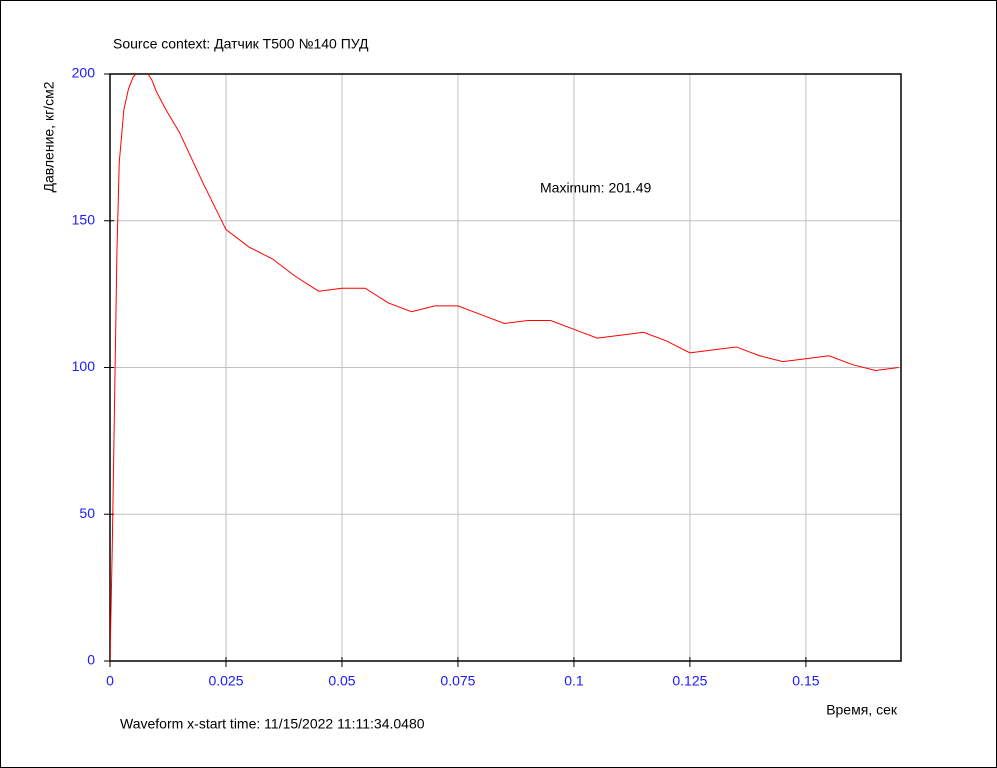 The image size is (997, 768). Describe the element at coordinates (689, 681) in the screenshot. I see `x-tick-label: 0.125` at that location.